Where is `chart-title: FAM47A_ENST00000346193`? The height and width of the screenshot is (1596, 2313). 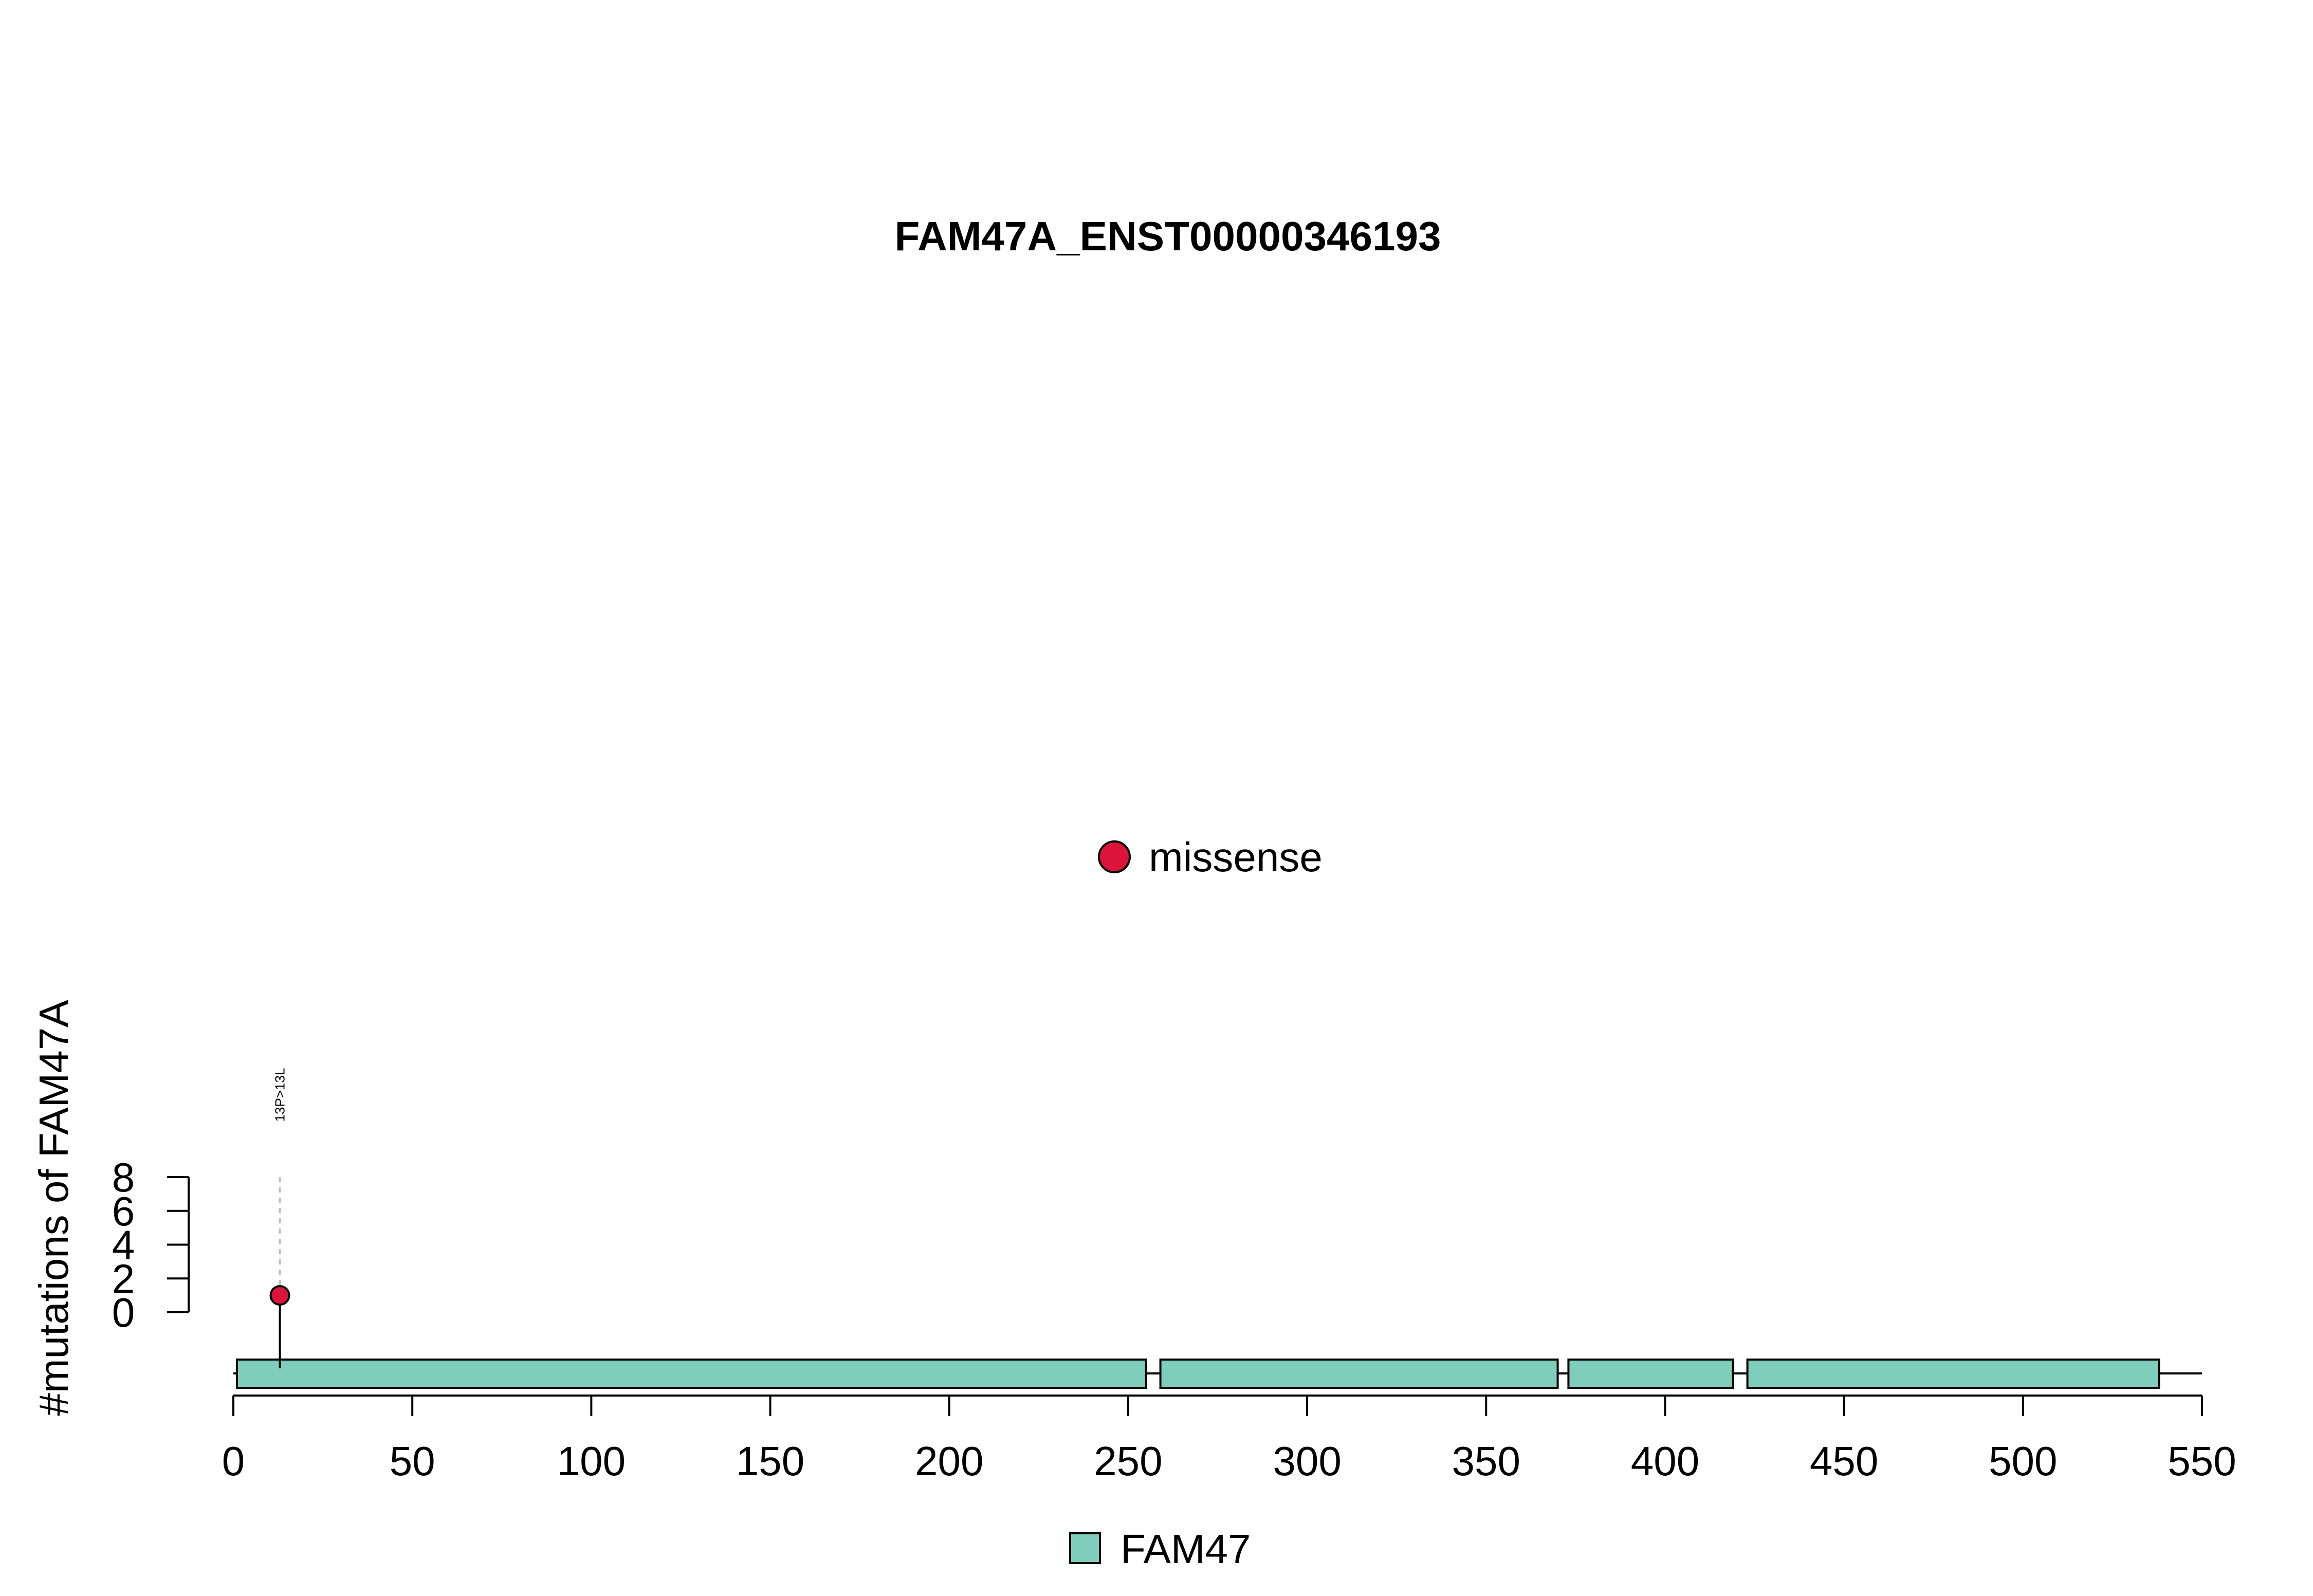 chart-title: FAM47A_ENST00000346193 is located at coordinates (1168, 236).